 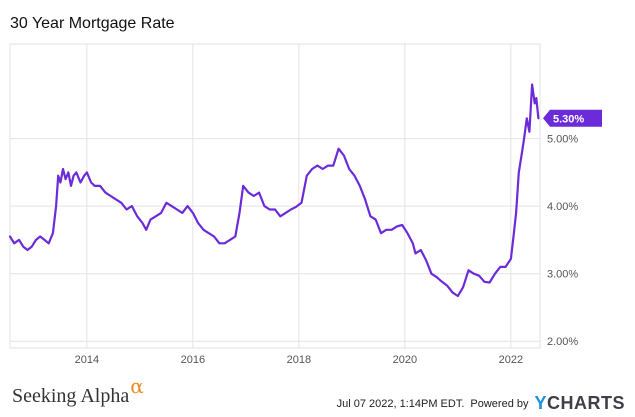 I want to click on ycharts-logo: YCHARTS, so click(x=579, y=403).